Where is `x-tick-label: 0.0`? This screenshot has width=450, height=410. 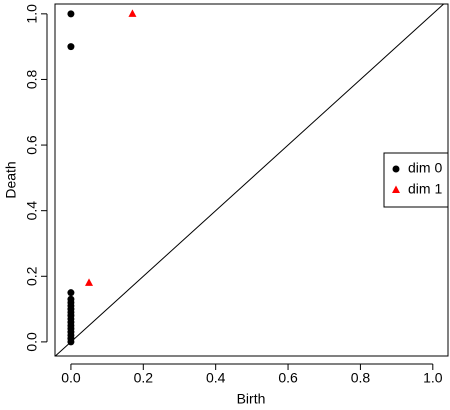 x-tick-label: 0.0 is located at coordinates (71, 378).